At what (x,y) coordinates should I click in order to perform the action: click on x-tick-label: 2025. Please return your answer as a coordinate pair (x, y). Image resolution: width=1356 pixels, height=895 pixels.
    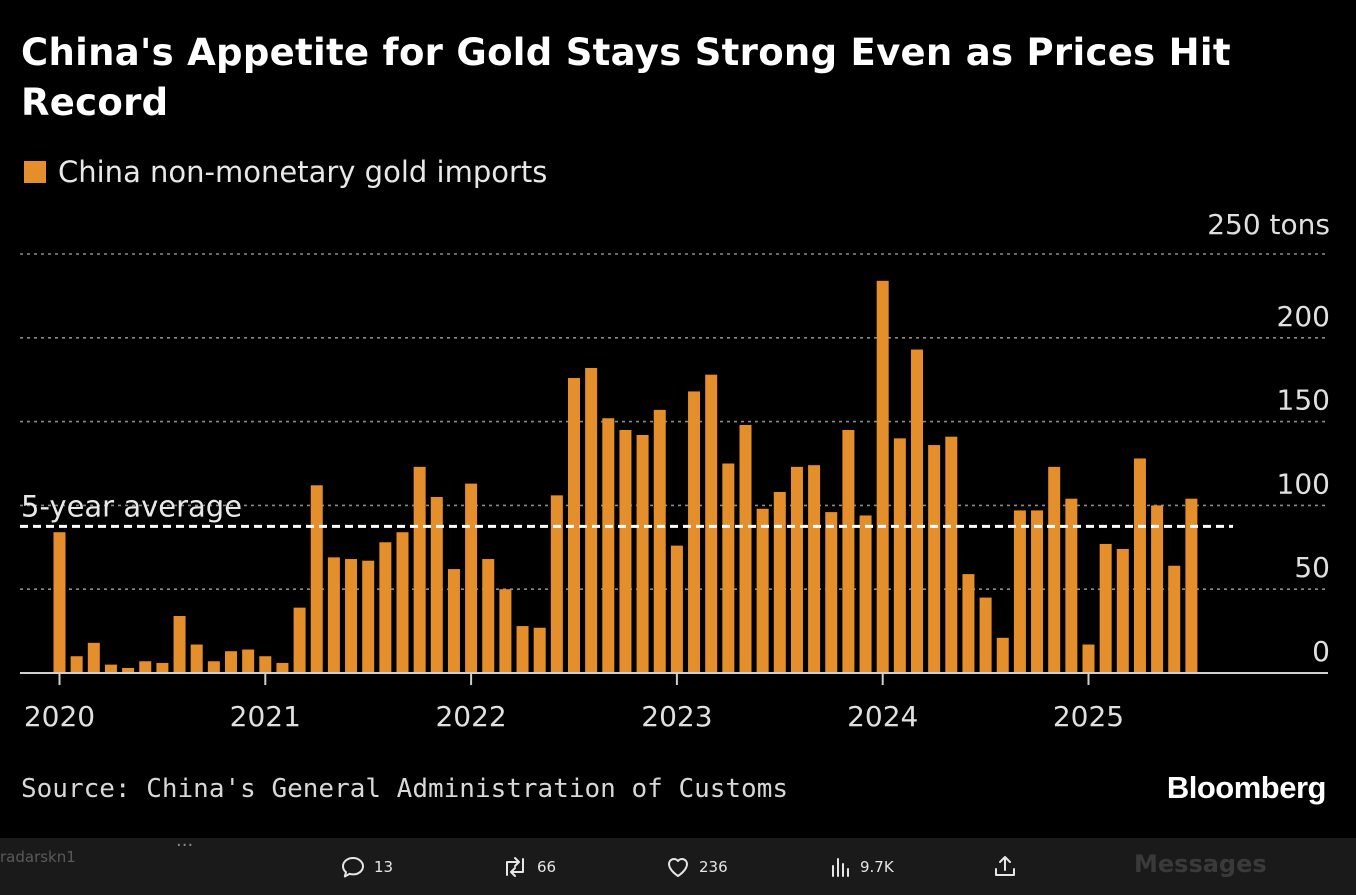
    Looking at the image, I should click on (1088, 716).